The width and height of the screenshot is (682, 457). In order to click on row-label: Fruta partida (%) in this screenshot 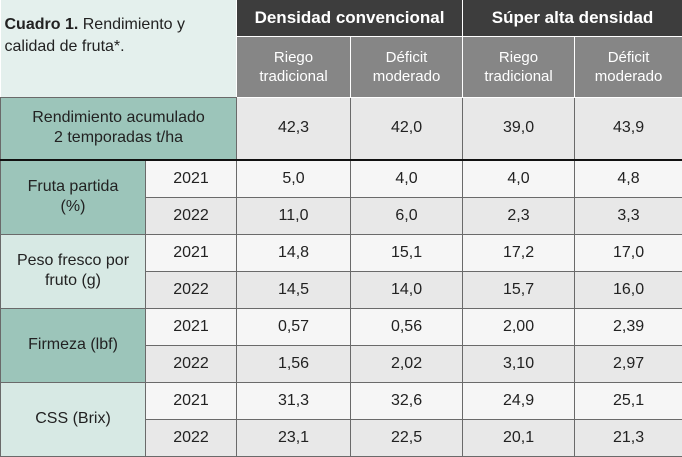, I will do `click(73, 197)`.